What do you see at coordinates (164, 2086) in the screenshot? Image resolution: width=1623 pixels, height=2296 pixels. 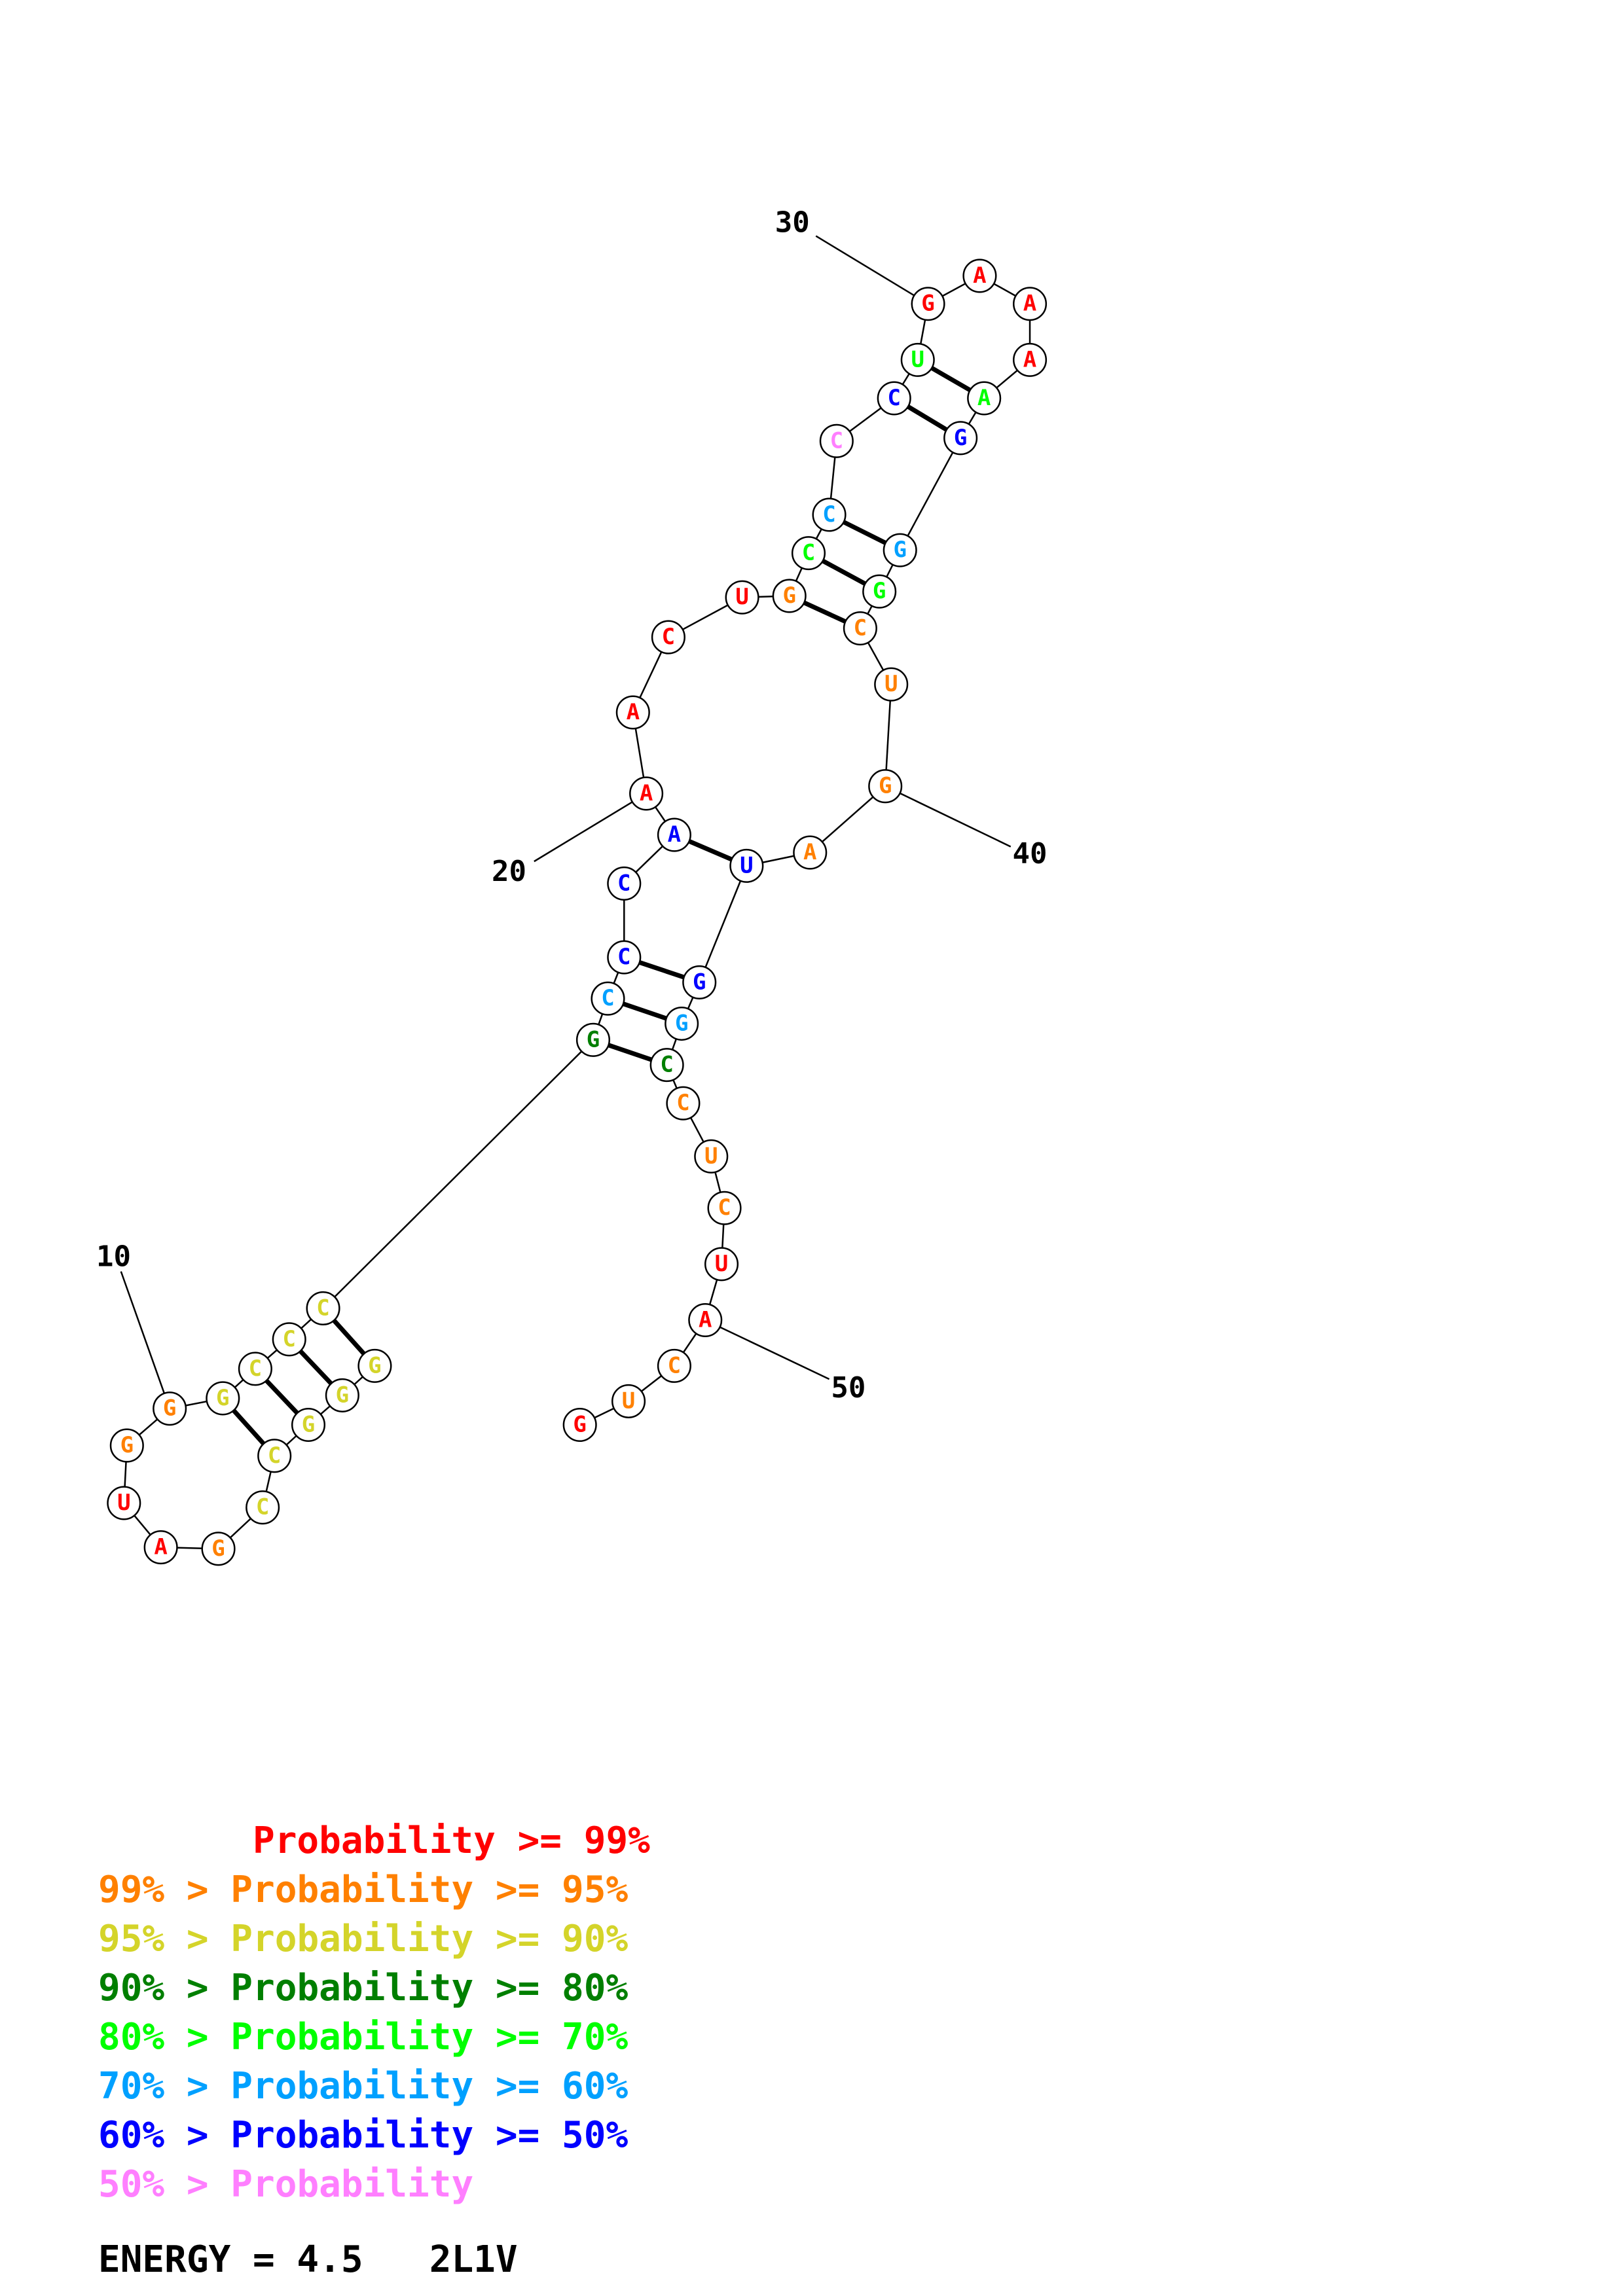 I see `legend-prefix: 70% >` at bounding box center [164, 2086].